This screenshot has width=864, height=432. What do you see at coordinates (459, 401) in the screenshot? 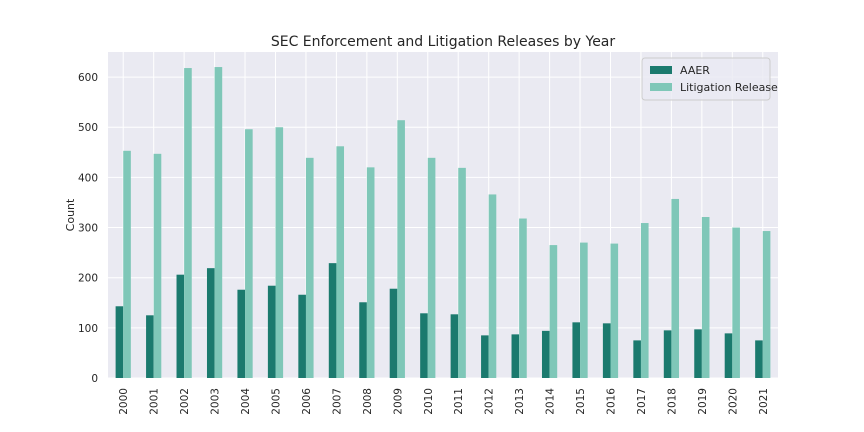
I see `x-tick-label: 2011` at bounding box center [459, 401].